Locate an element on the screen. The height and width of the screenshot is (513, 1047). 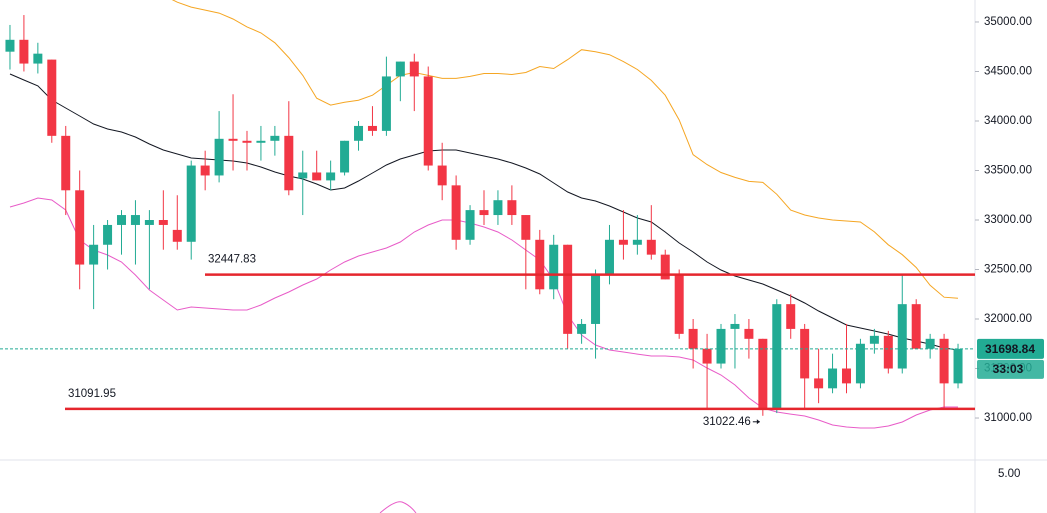
level-label: 31091.95 is located at coordinates (92, 394).